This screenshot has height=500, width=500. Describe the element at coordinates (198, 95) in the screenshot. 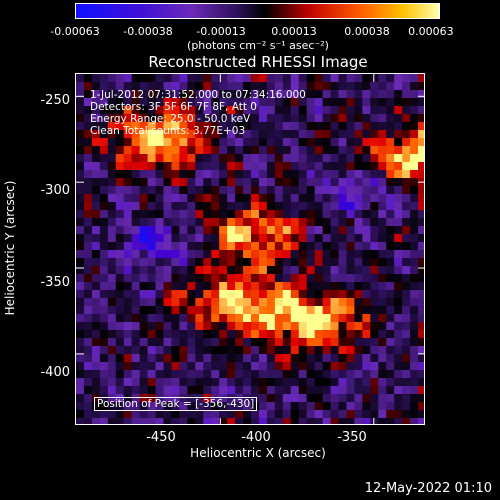

I see `info-time: 1-Jul-2012 07:31:52.000 to 07:34:16.000` at that location.